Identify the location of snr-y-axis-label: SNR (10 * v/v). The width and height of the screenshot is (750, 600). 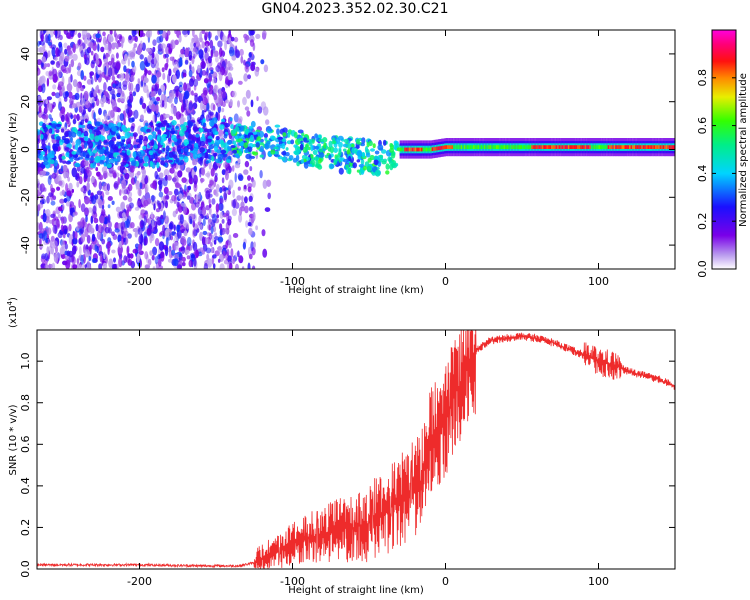
(13, 439).